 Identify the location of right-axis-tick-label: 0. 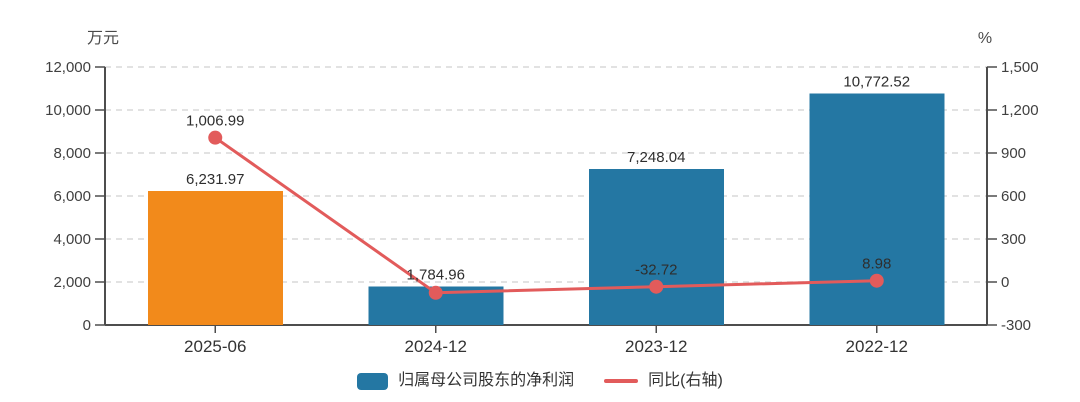
(1005, 282).